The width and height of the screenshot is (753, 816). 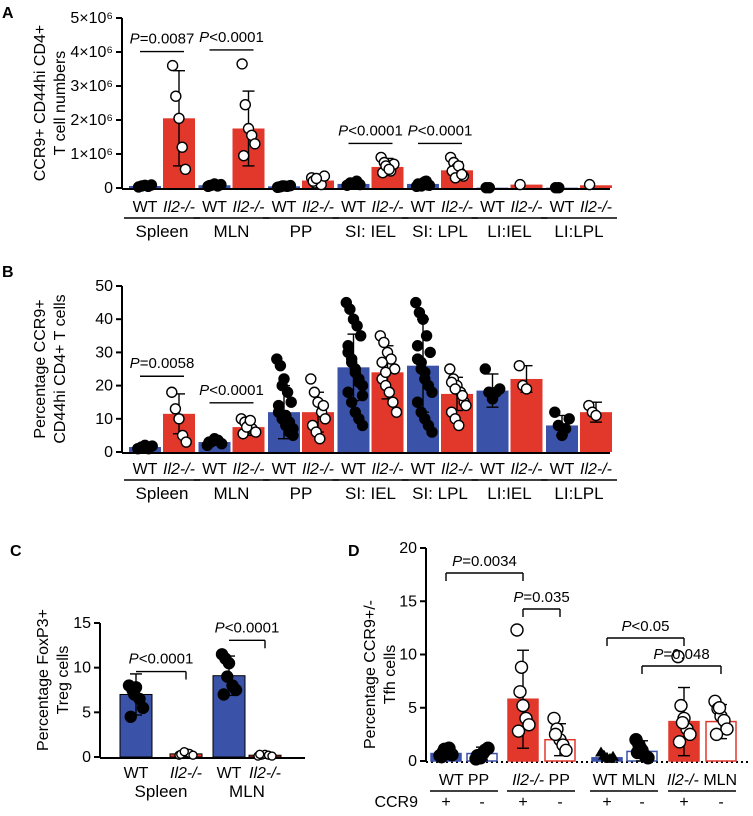 I want to click on panel-label-a: A, so click(x=8, y=13).